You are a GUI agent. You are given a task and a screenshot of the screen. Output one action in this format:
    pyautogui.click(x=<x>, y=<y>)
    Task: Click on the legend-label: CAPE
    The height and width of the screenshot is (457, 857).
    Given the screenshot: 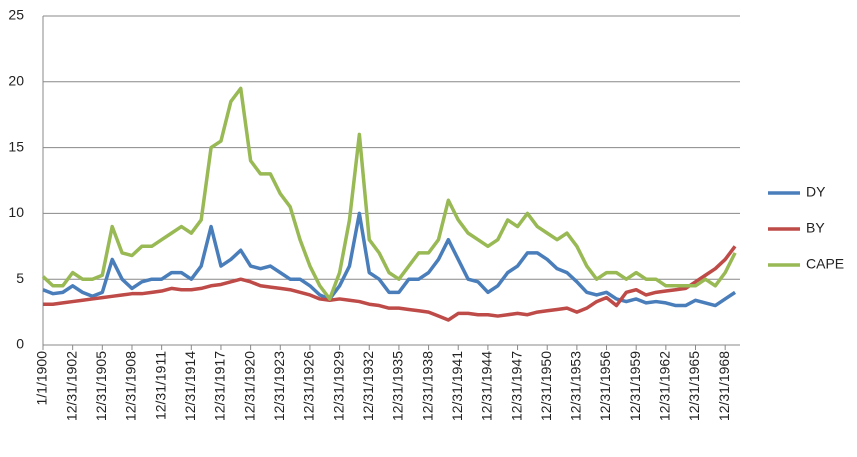 What is the action you would take?
    pyautogui.click(x=825, y=264)
    